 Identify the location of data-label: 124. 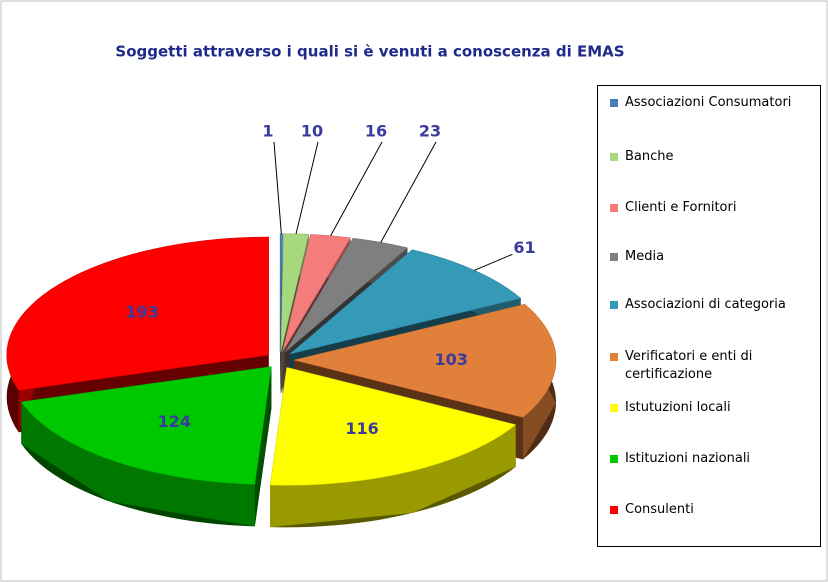
(174, 421).